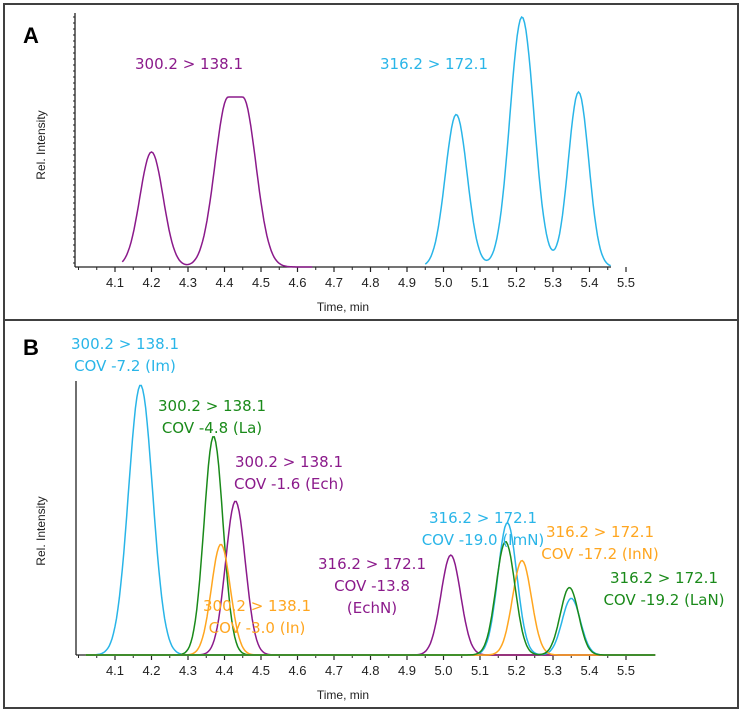 The width and height of the screenshot is (744, 712). Describe the element at coordinates (257, 617) in the screenshot. I see `peak-annotation: 300.2 > 138.1 COV -3.0 (In)` at that location.